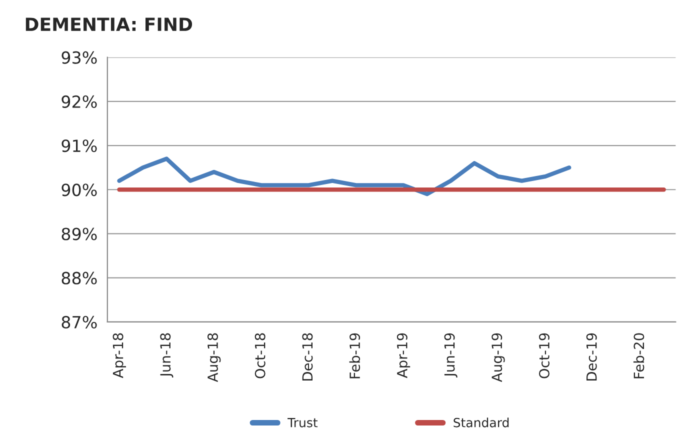 Image resolution: width=693 pixels, height=441 pixels. Describe the element at coordinates (214, 357) in the screenshot. I see `x-tick-label: Aug-18` at that location.